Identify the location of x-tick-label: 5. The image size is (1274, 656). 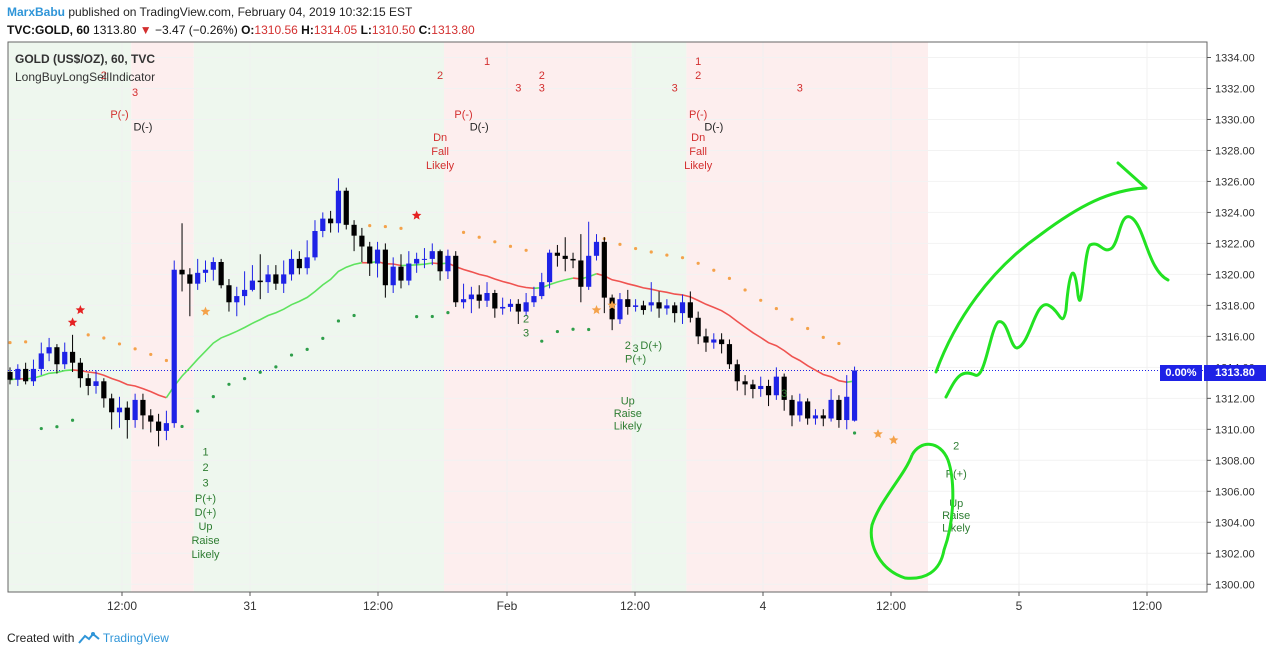
(1019, 606).